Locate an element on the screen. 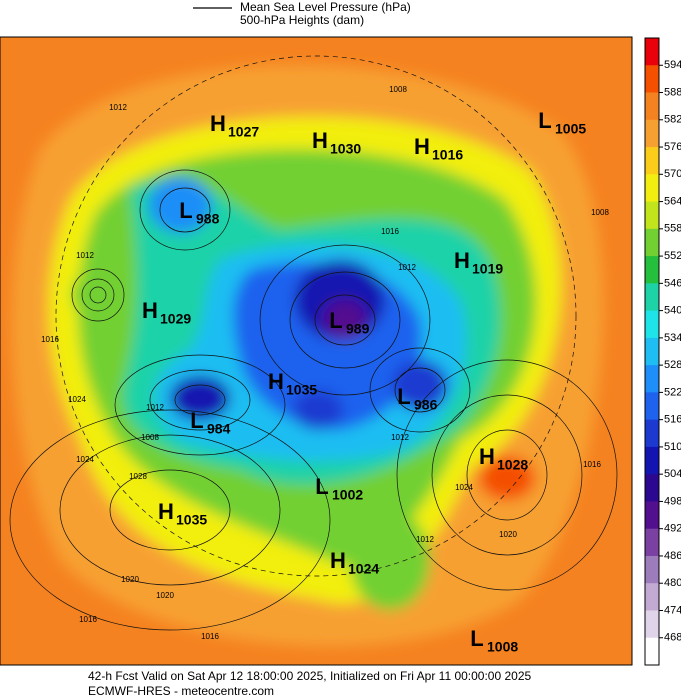 Image resolution: width=681 pixels, height=700 pixels. colorbar-tick-label: 588 is located at coordinates (672, 92).